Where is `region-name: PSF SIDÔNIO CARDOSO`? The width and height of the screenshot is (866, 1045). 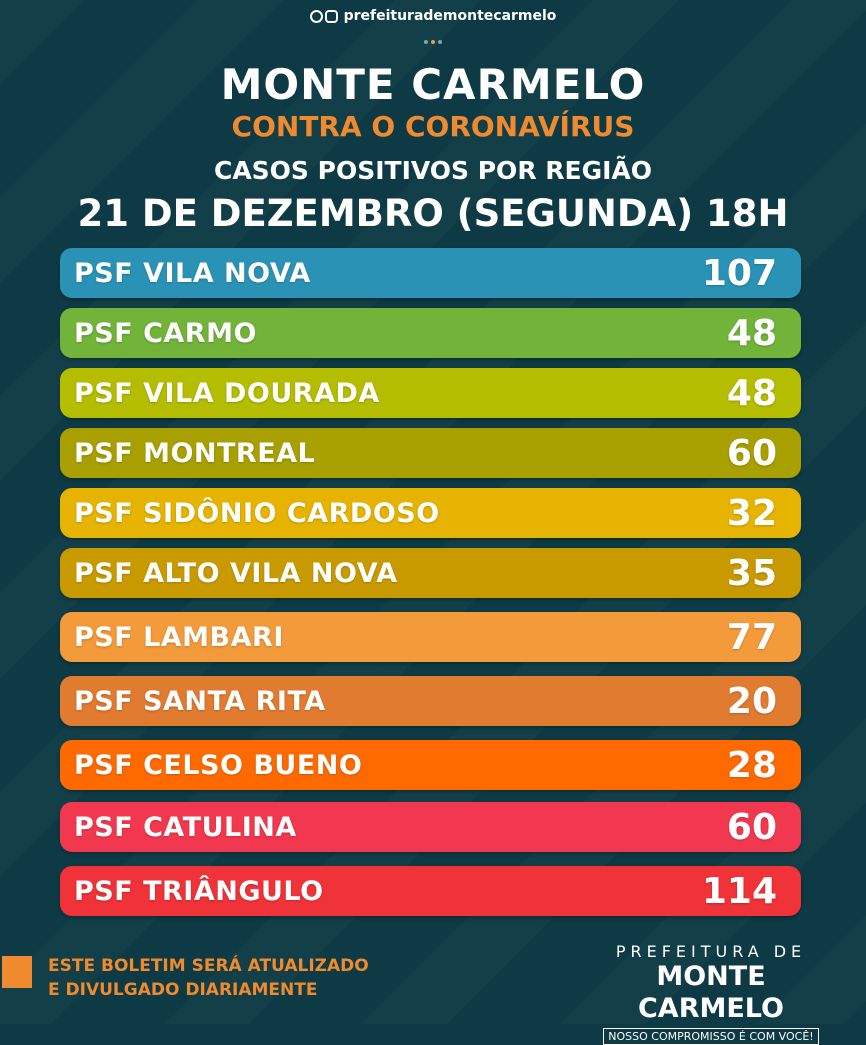 region-name: PSF SIDÔNIO CARDOSO is located at coordinates (257, 513).